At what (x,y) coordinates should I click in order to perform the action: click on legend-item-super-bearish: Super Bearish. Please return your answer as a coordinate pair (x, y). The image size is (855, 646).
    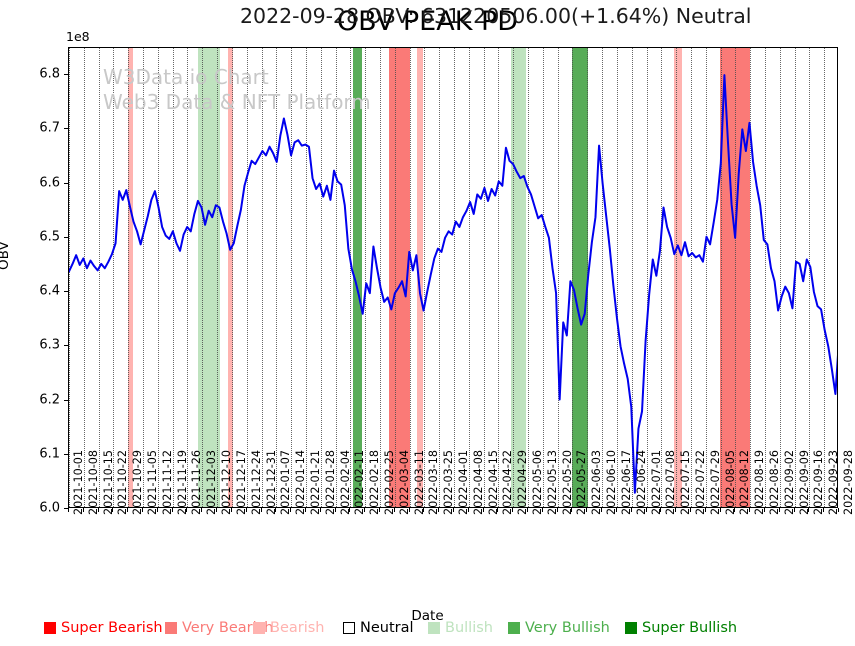
    Looking at the image, I should click on (103, 628).